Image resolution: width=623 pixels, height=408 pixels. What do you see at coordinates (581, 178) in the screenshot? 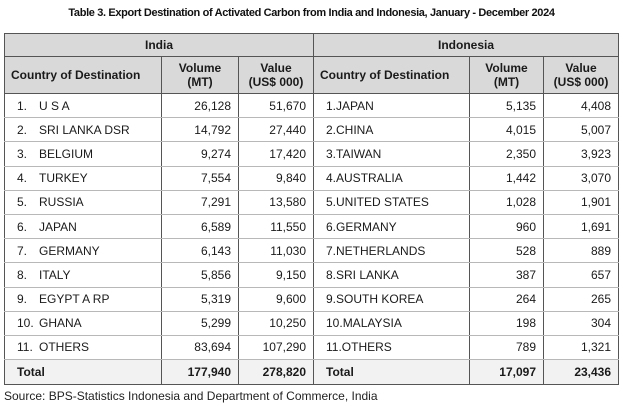
I see `indonesia-value-cell: 3,070` at bounding box center [581, 178].